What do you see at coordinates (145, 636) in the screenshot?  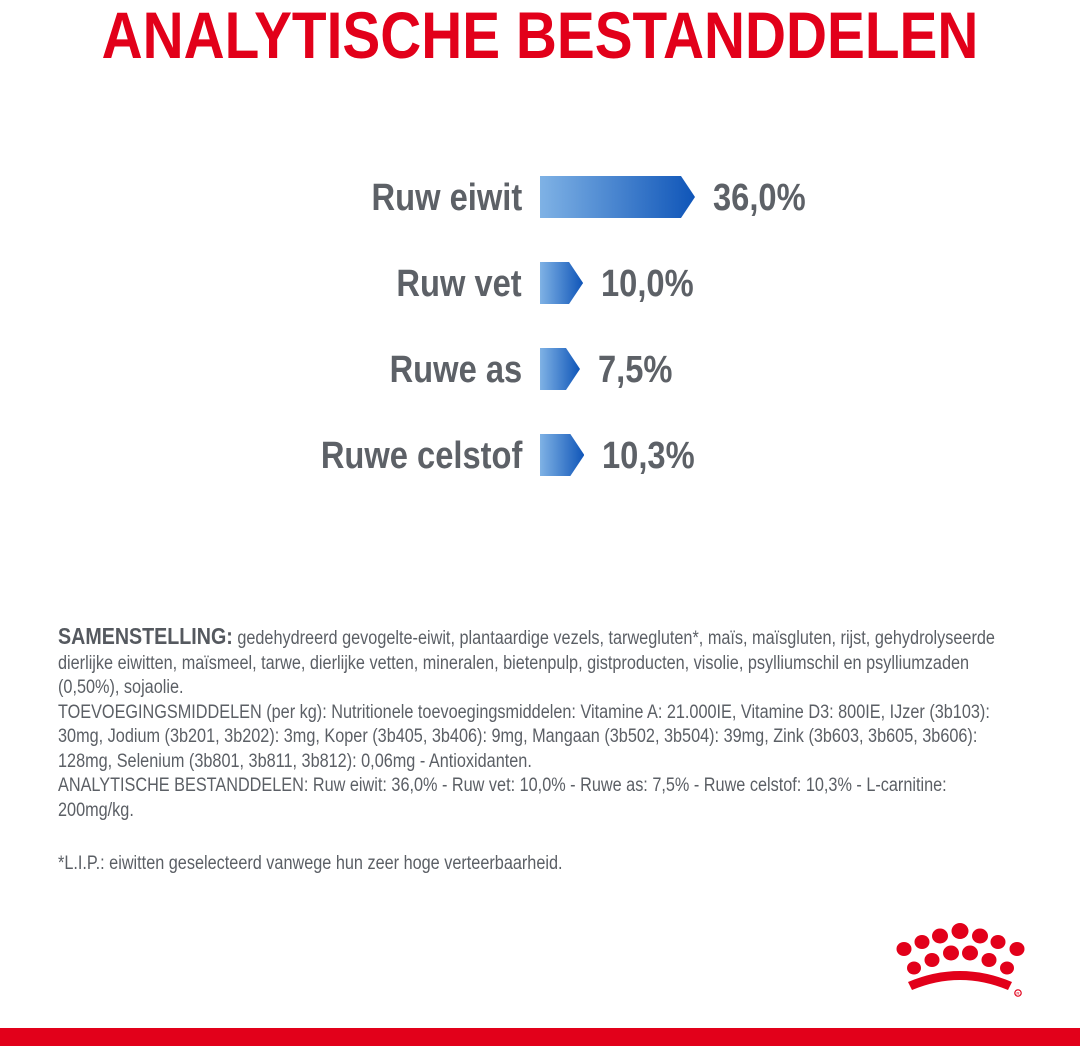 I see `composition-lead: SAMENSTELLING:` at bounding box center [145, 636].